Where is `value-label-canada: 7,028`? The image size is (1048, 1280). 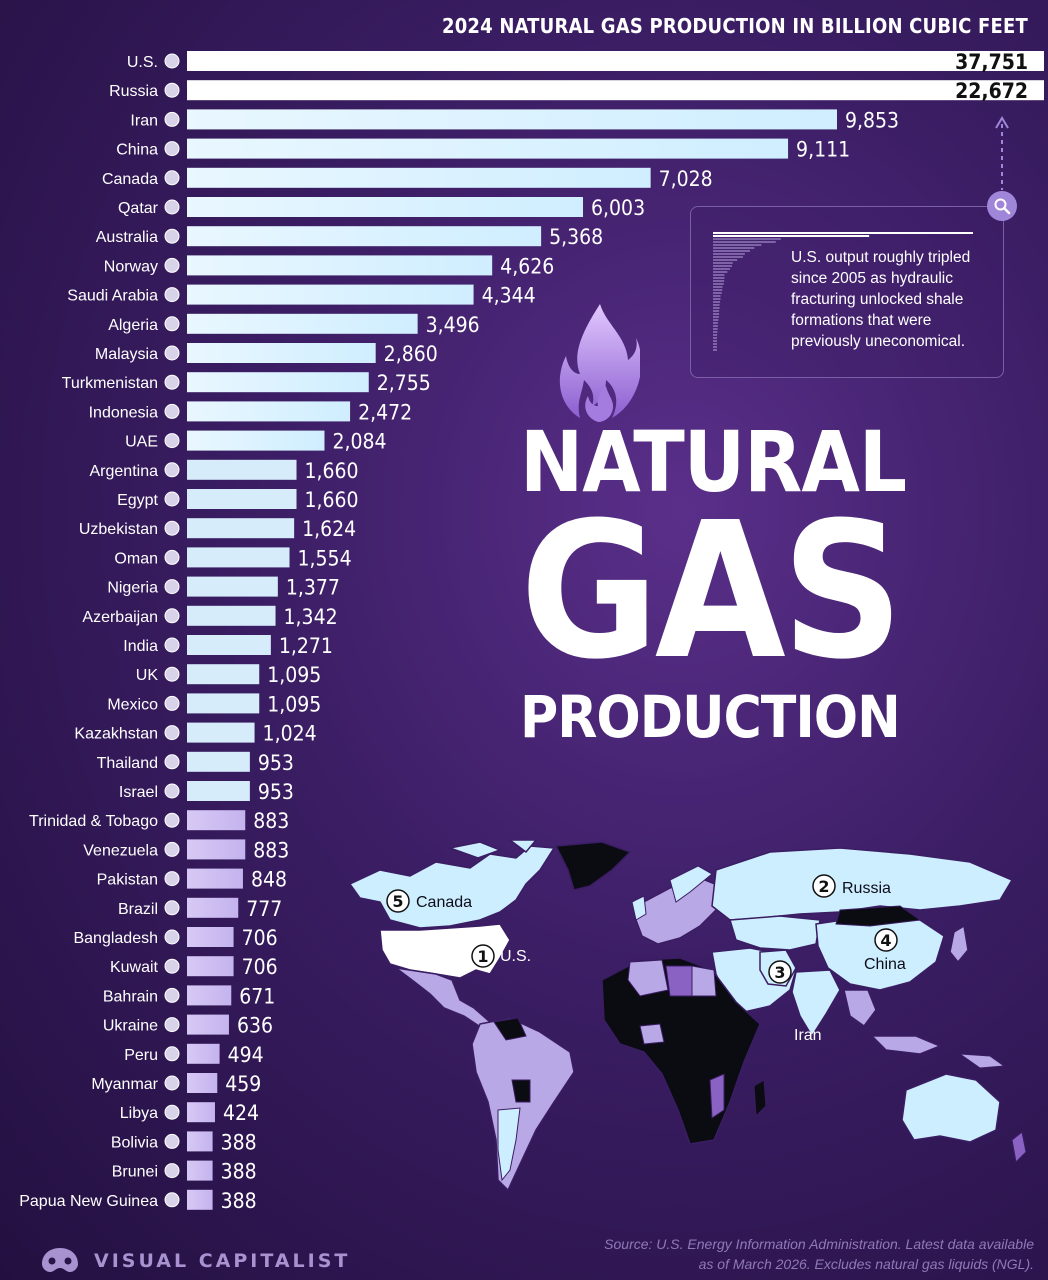 value-label-canada: 7,028 is located at coordinates (686, 179).